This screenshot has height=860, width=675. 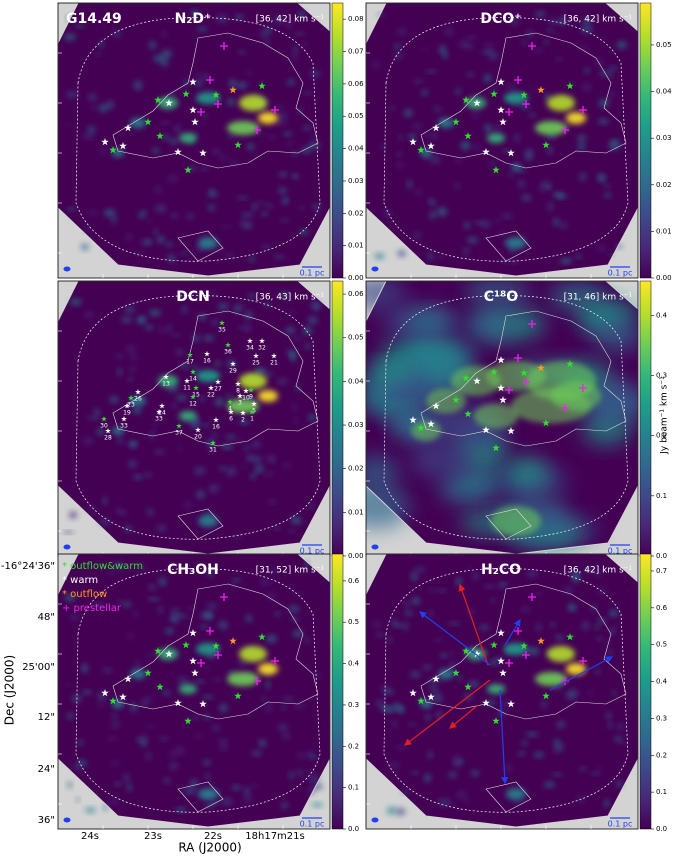 What do you see at coordinates (501, 570) in the screenshot?
I see `panel-title: H₂CO` at bounding box center [501, 570].